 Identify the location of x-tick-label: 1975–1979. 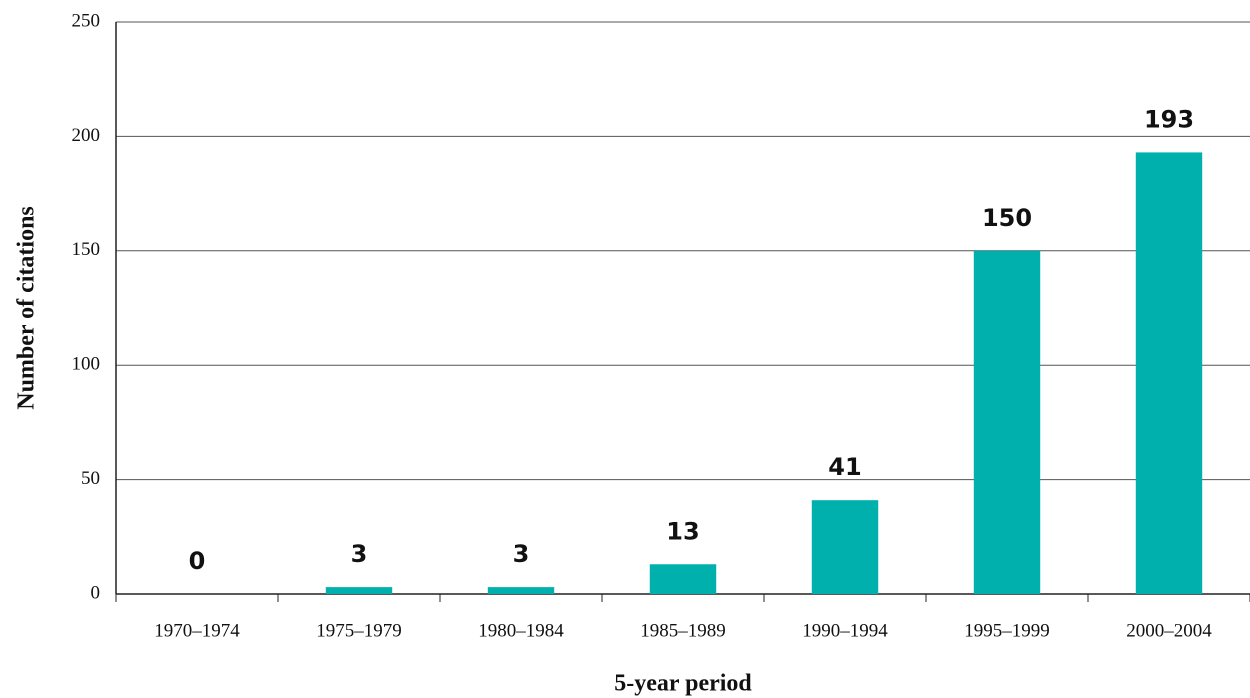
(359, 630).